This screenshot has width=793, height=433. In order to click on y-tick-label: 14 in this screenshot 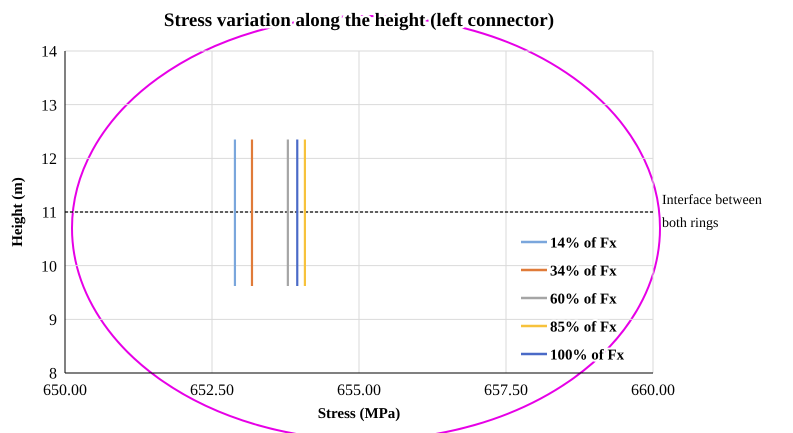, I will do `click(49, 52)`.